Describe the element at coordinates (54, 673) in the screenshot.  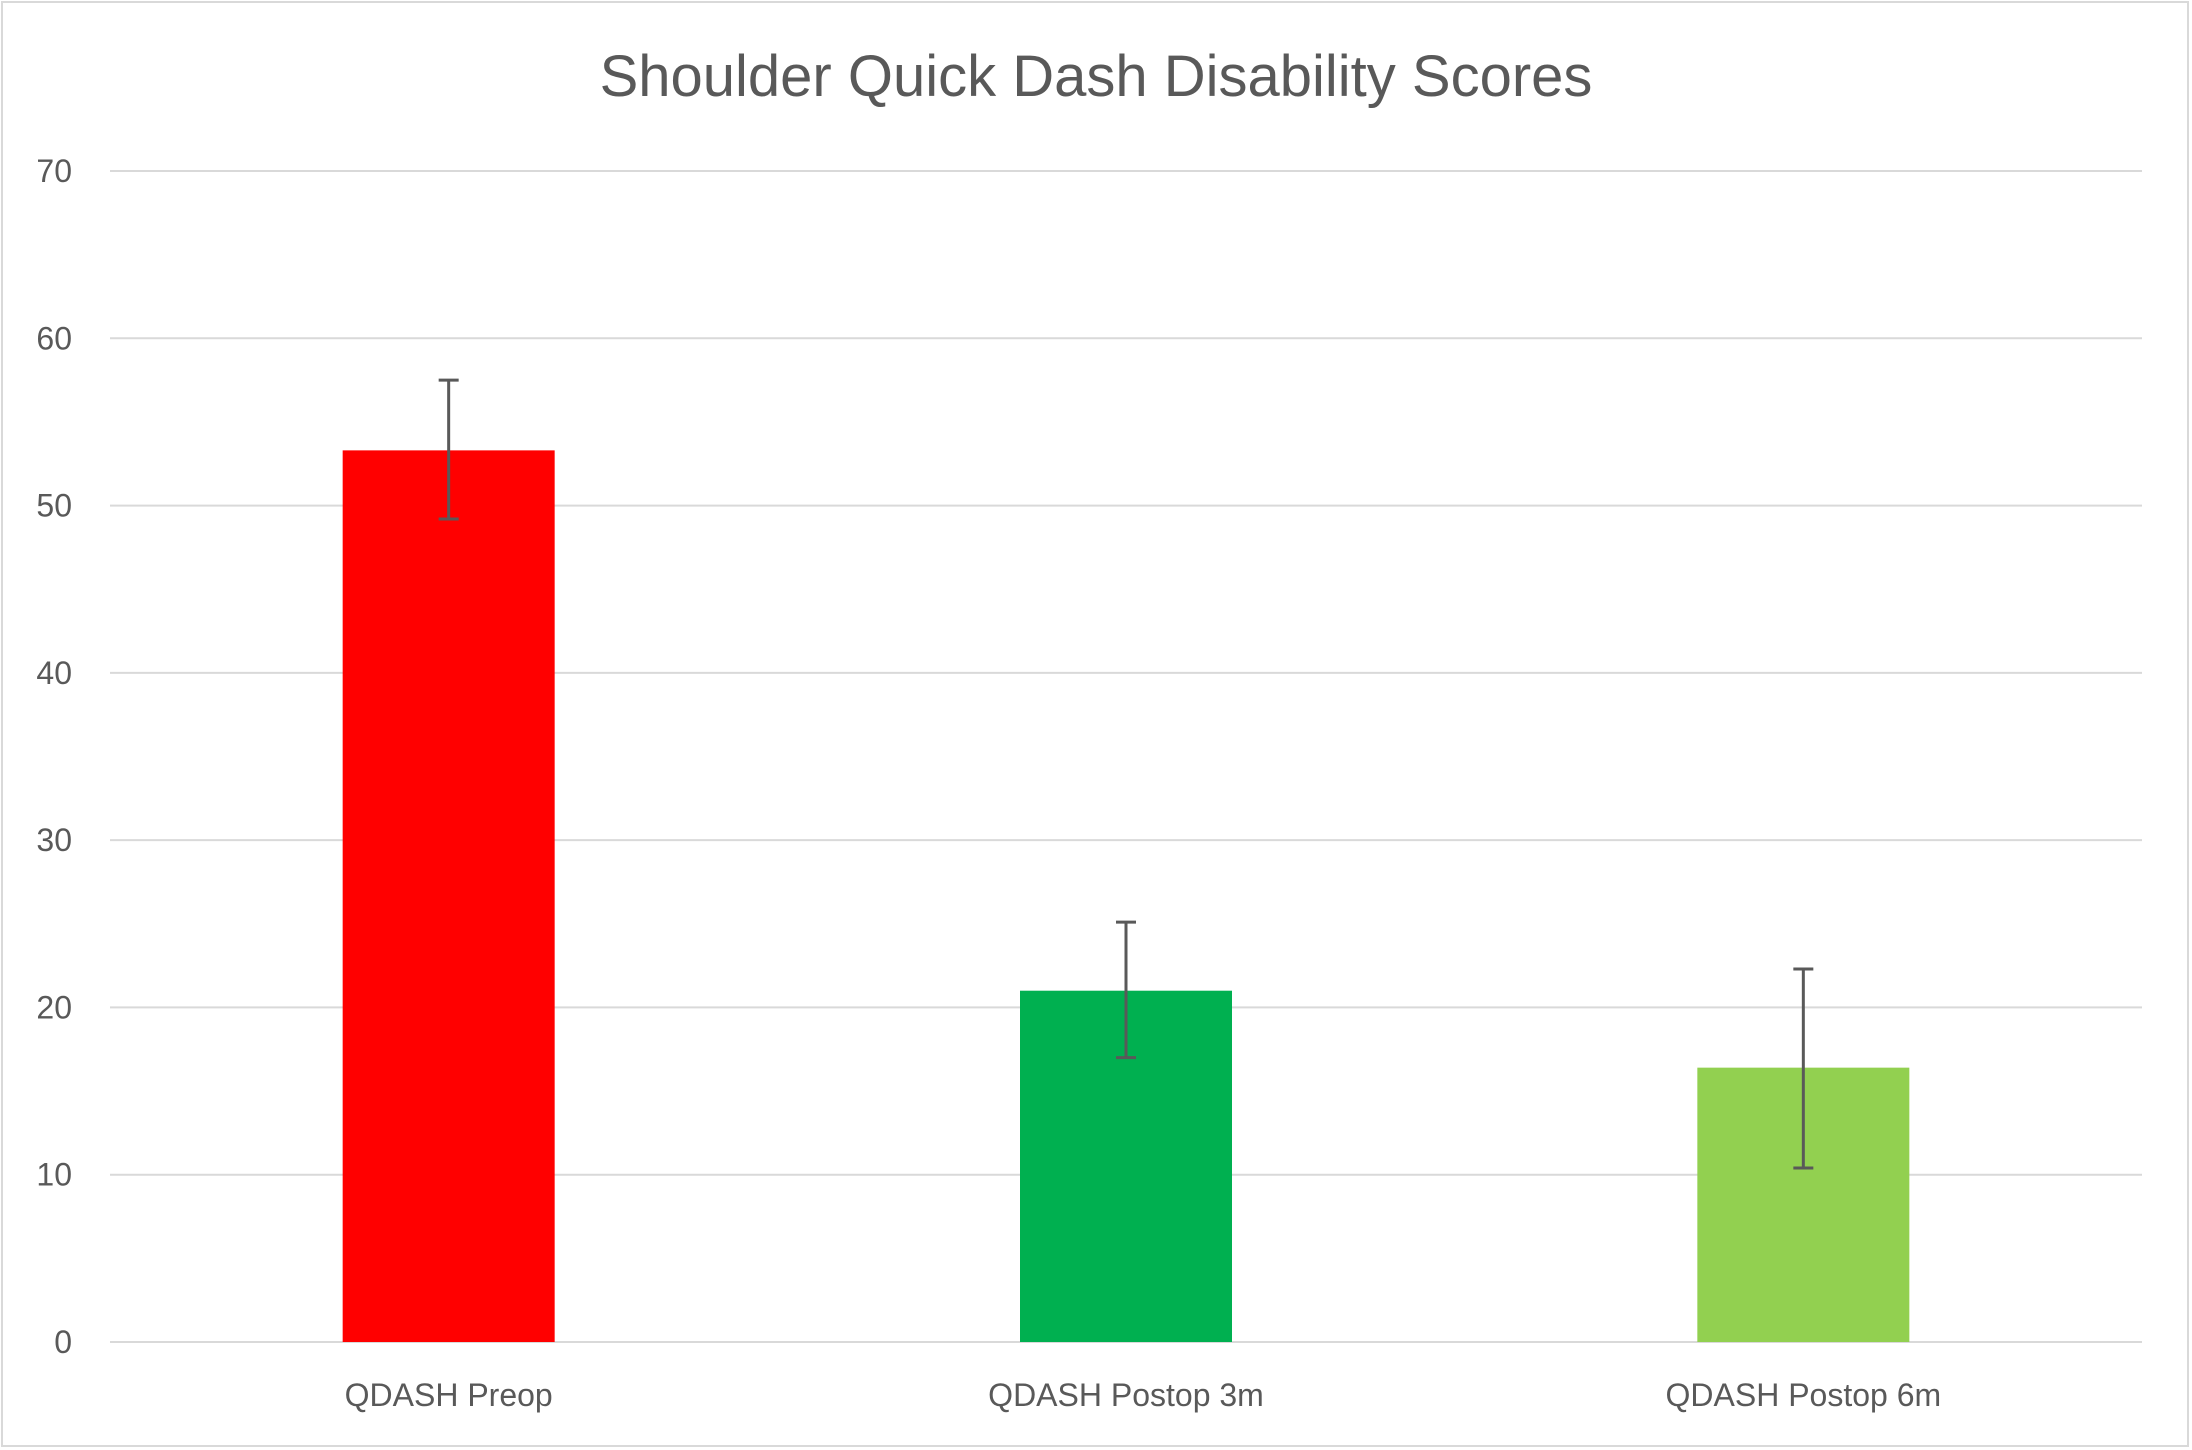
I see `y-tick-label: 40` at that location.